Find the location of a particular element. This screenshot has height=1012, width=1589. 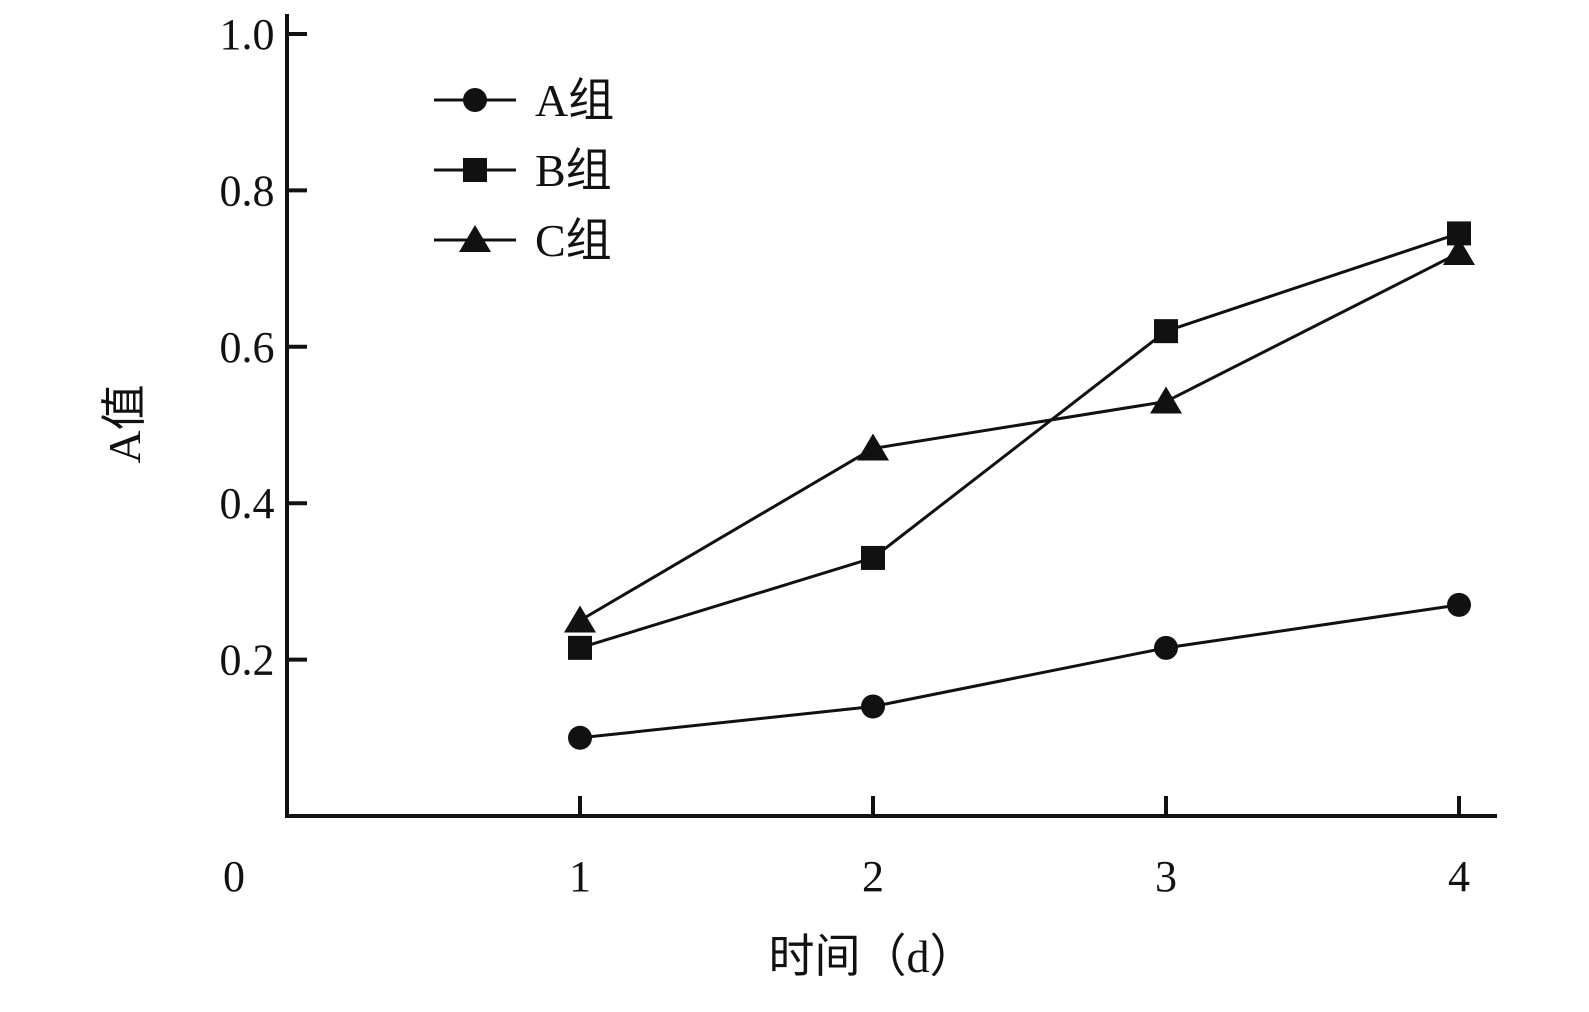

y-tick-label: 0.4 is located at coordinates (247, 503).